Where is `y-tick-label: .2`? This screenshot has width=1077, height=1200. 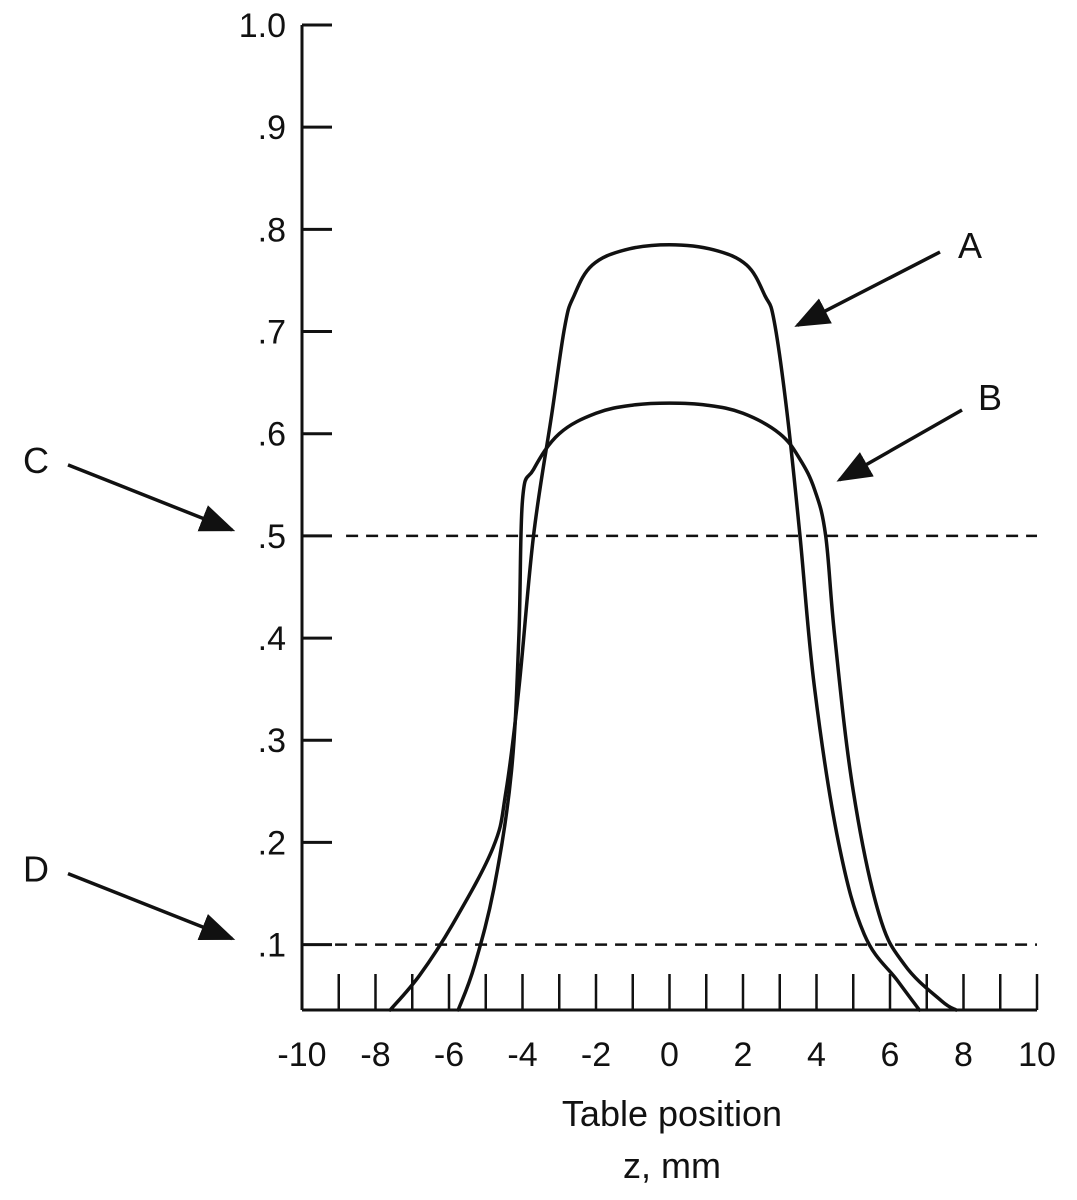 y-tick-label: .2 is located at coordinates (272, 843).